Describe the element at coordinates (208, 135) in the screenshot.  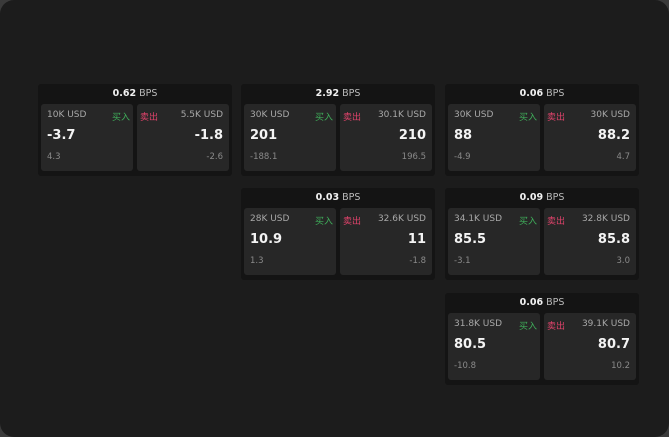
I see `sell-price: -1.8` at that location.